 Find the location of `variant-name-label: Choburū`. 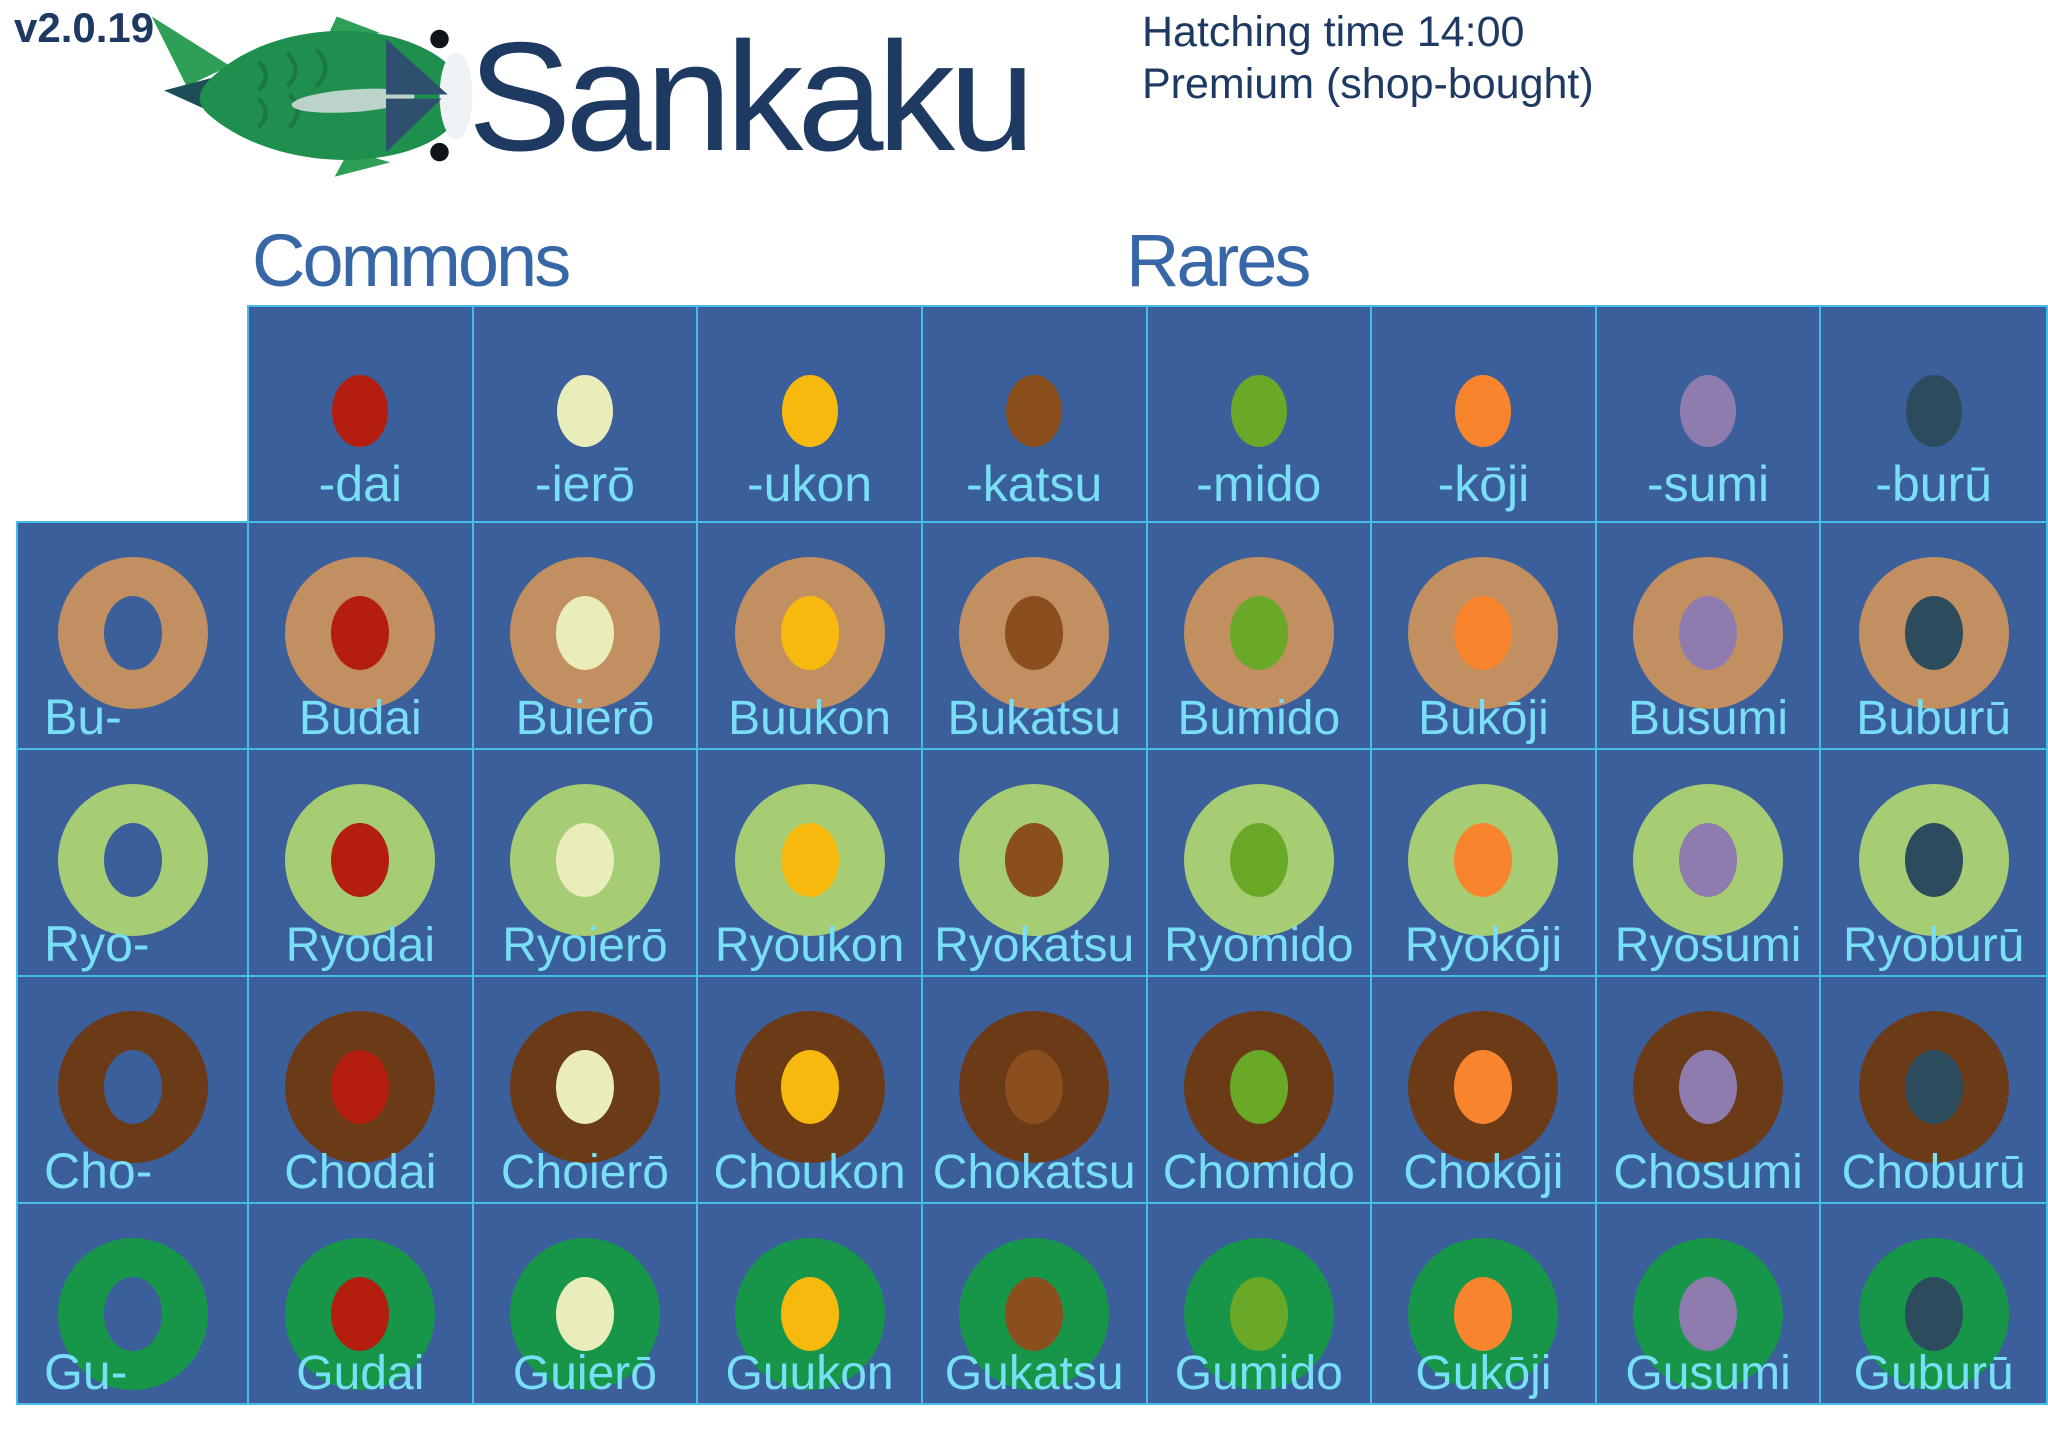

variant-name-label: Choburū is located at coordinates (1933, 1172).